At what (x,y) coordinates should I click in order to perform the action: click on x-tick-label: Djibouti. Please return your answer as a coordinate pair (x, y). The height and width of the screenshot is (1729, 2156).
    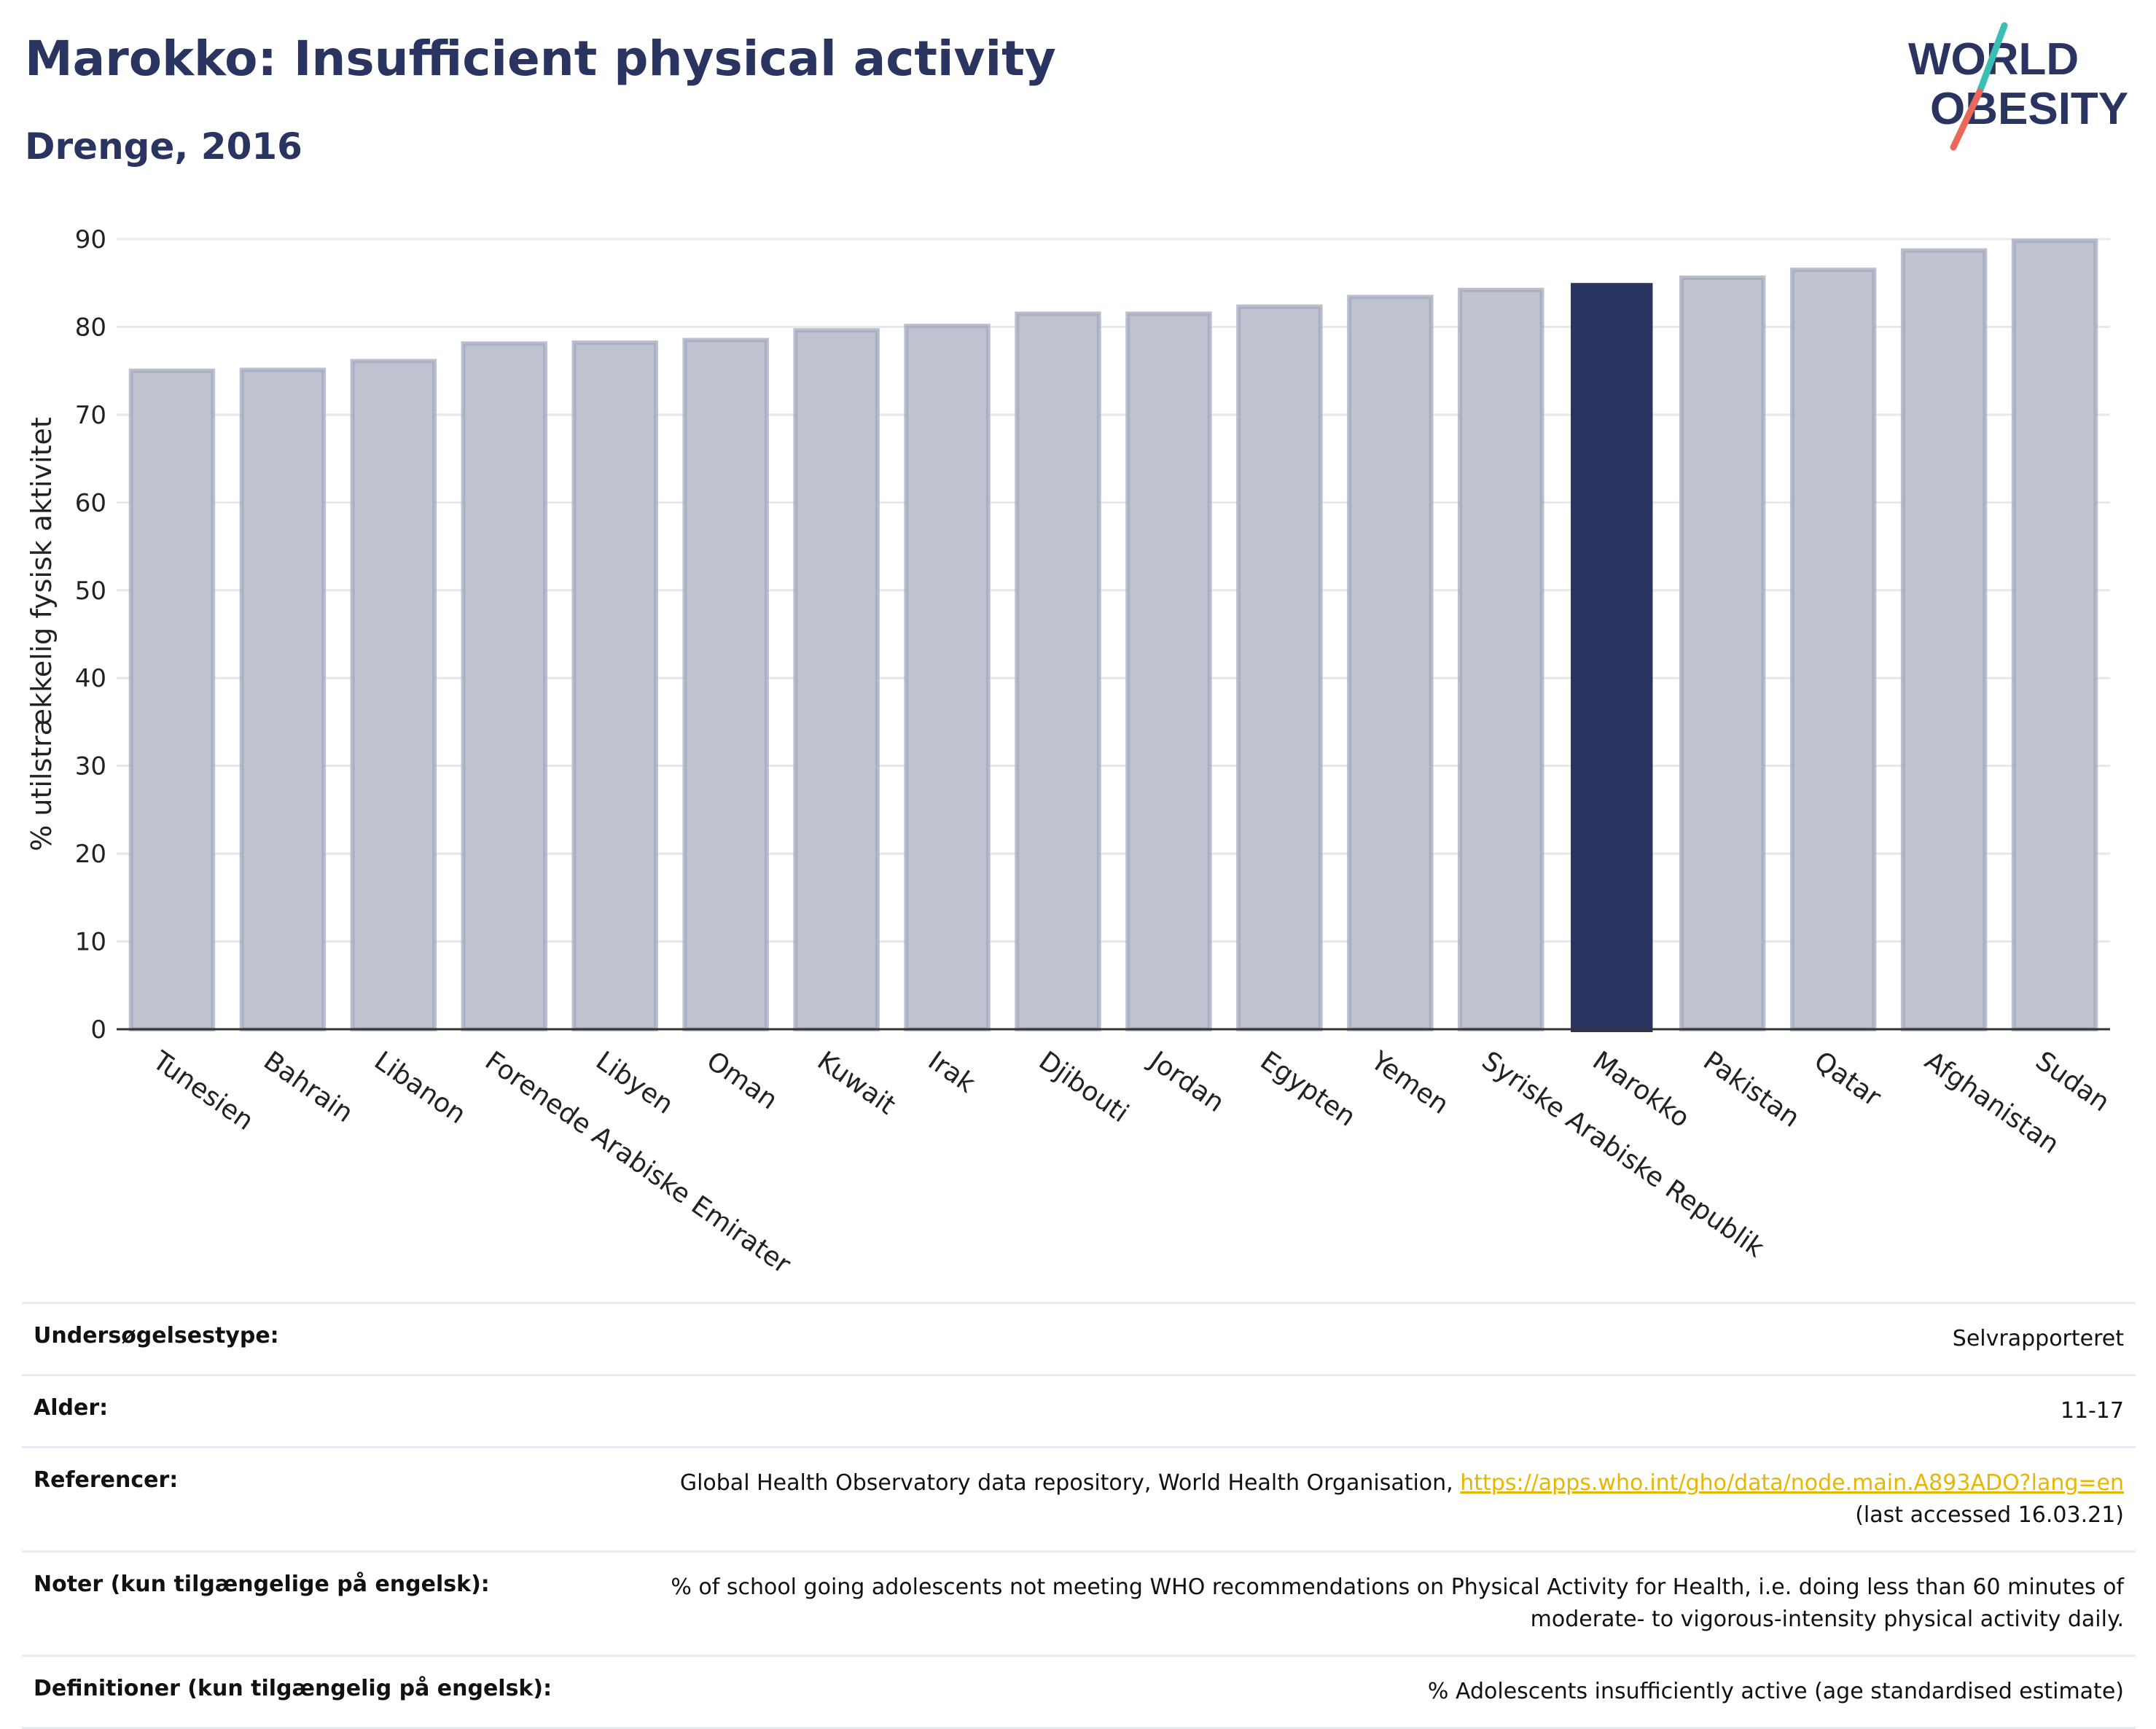
    Looking at the image, I should click on (1084, 1087).